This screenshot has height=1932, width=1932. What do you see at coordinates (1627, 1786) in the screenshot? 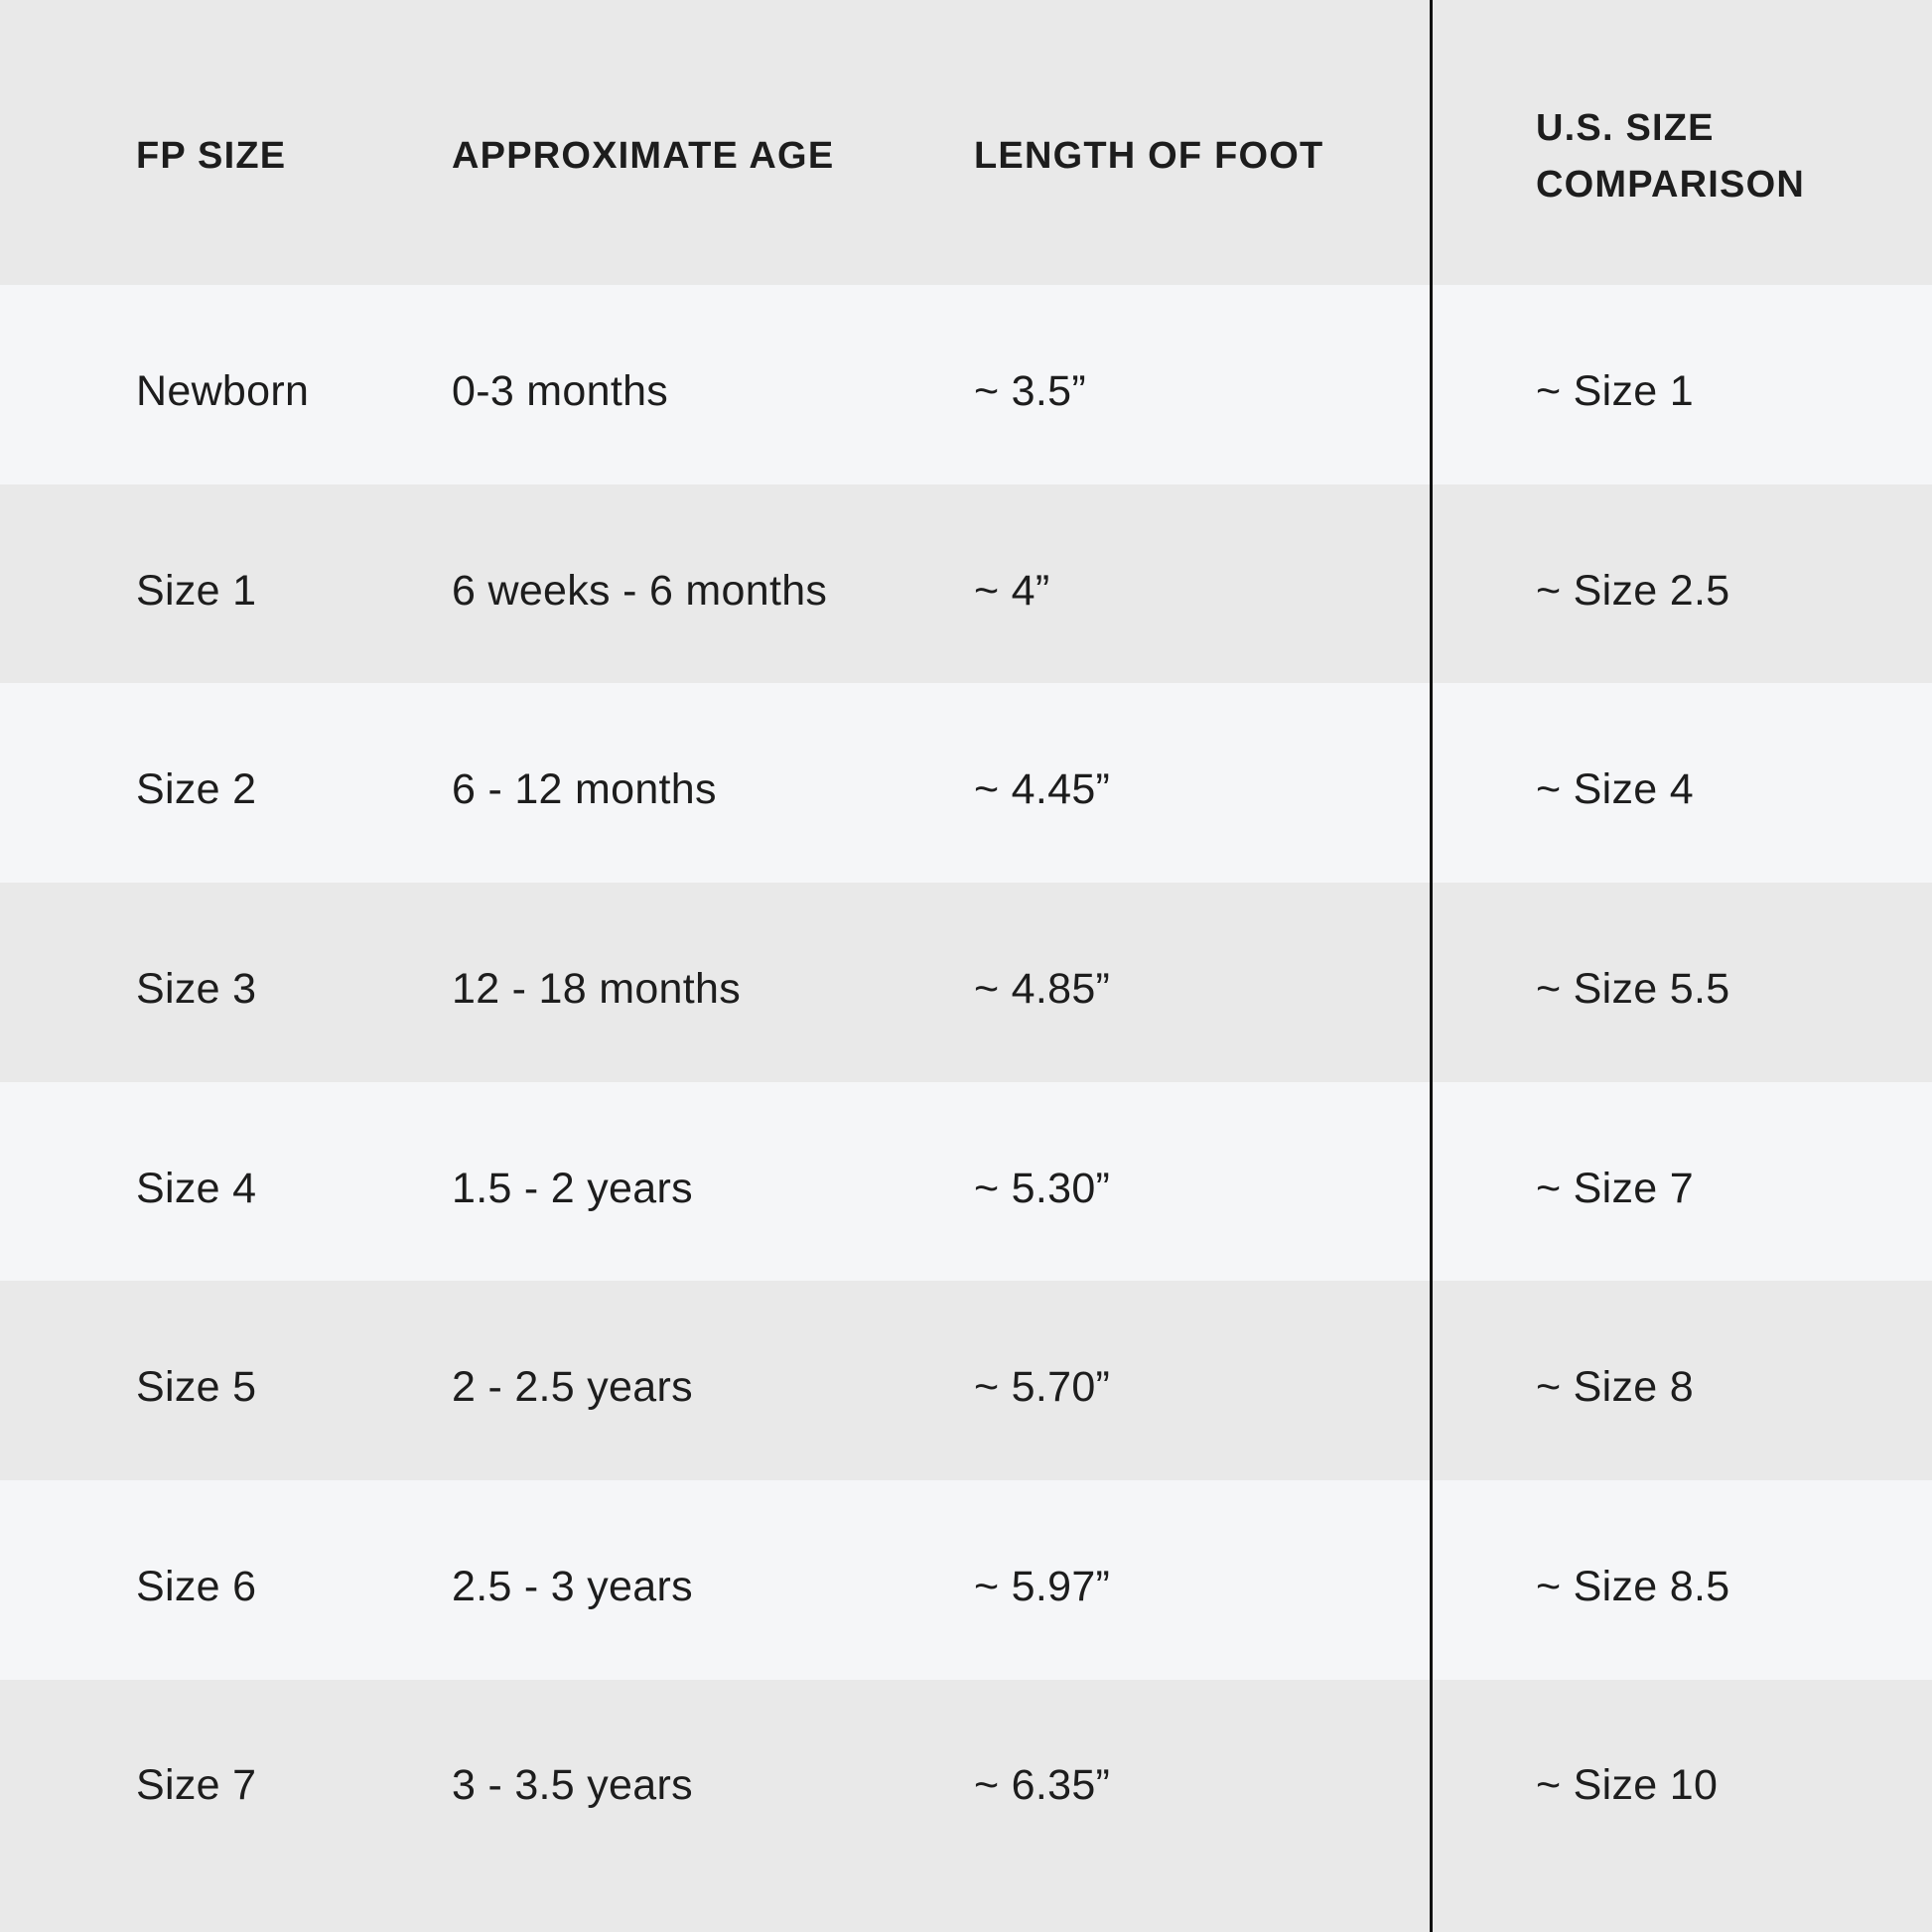
I see `cell-us-size-comparison: ~ Size 10` at bounding box center [1627, 1786].